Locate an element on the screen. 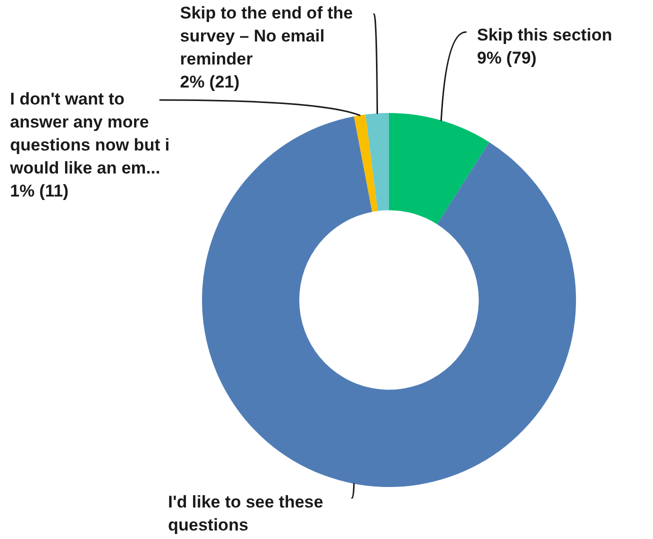 Image resolution: width=653 pixels, height=539 pixels. slice-label: I'd like to see these questions is located at coordinates (246, 513).